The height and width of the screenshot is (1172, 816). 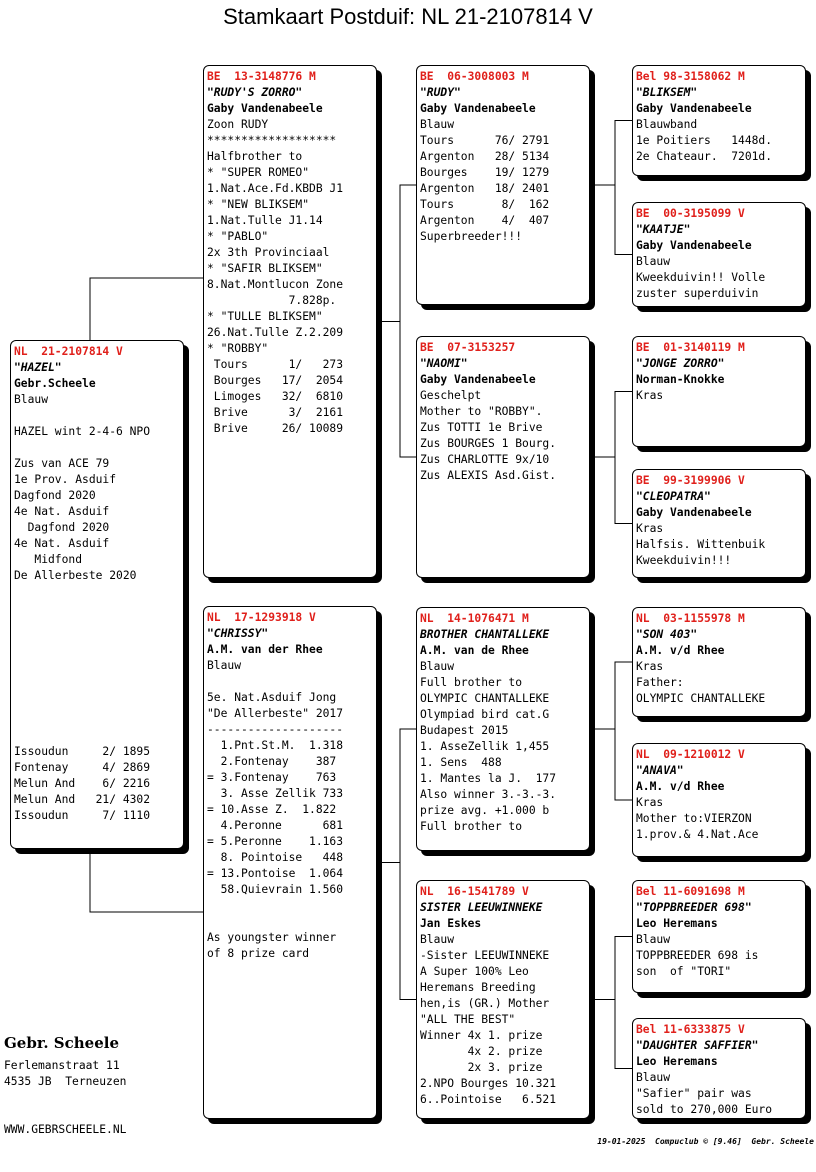 What do you see at coordinates (485, 459) in the screenshot?
I see `info-line: Zus CHARLOTTE 9x/10` at bounding box center [485, 459].